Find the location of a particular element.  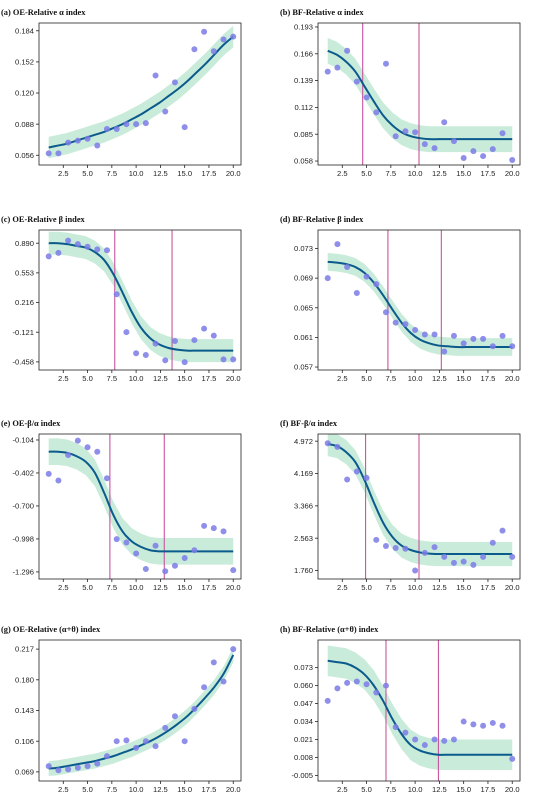

chart-title: (e) OE-β/α index is located at coordinates (31, 423).